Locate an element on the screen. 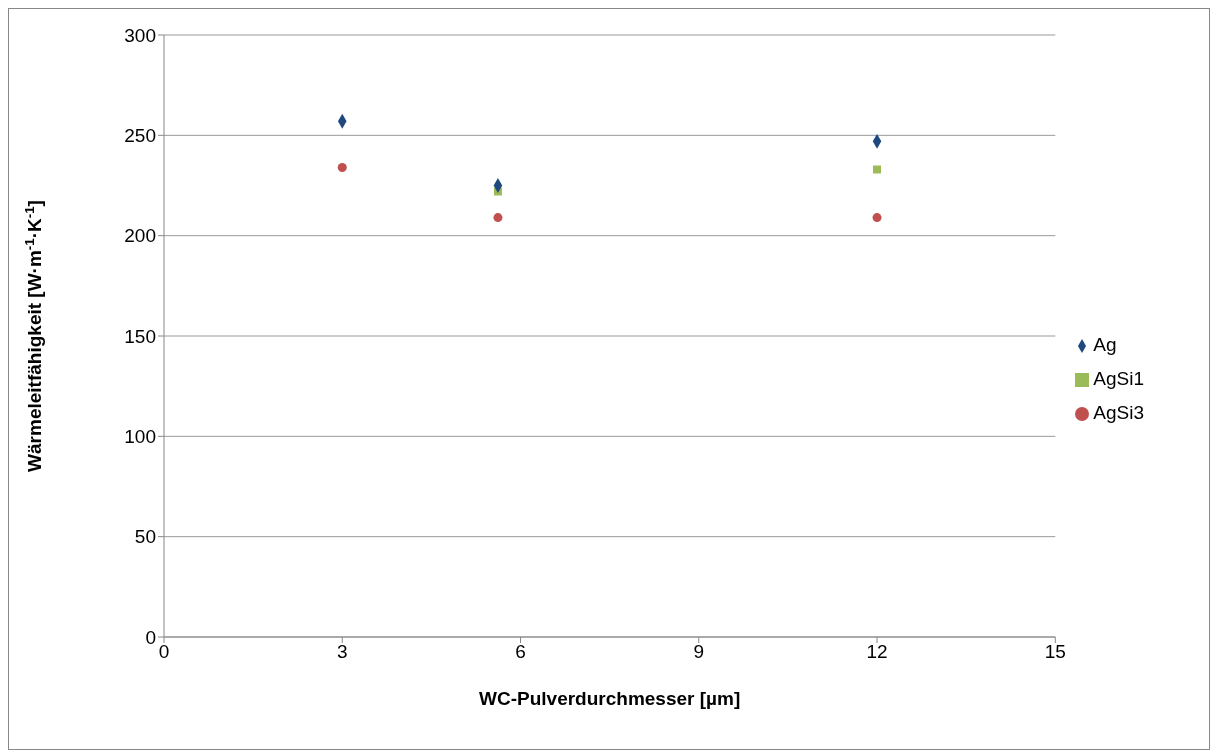  legend-label: AgSi1 is located at coordinates (1118, 378).